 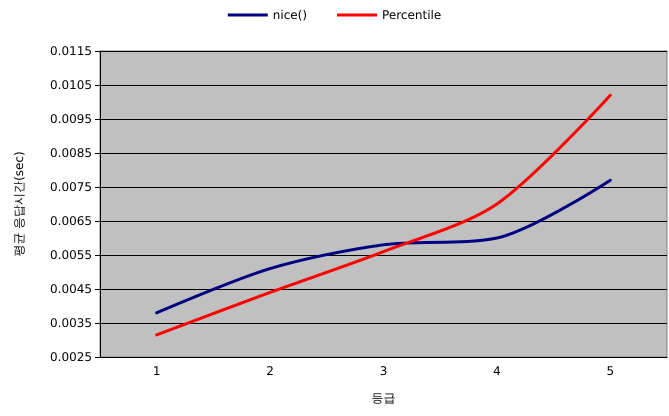 What do you see at coordinates (497, 371) in the screenshot?
I see `x-tick-label: 4` at bounding box center [497, 371].